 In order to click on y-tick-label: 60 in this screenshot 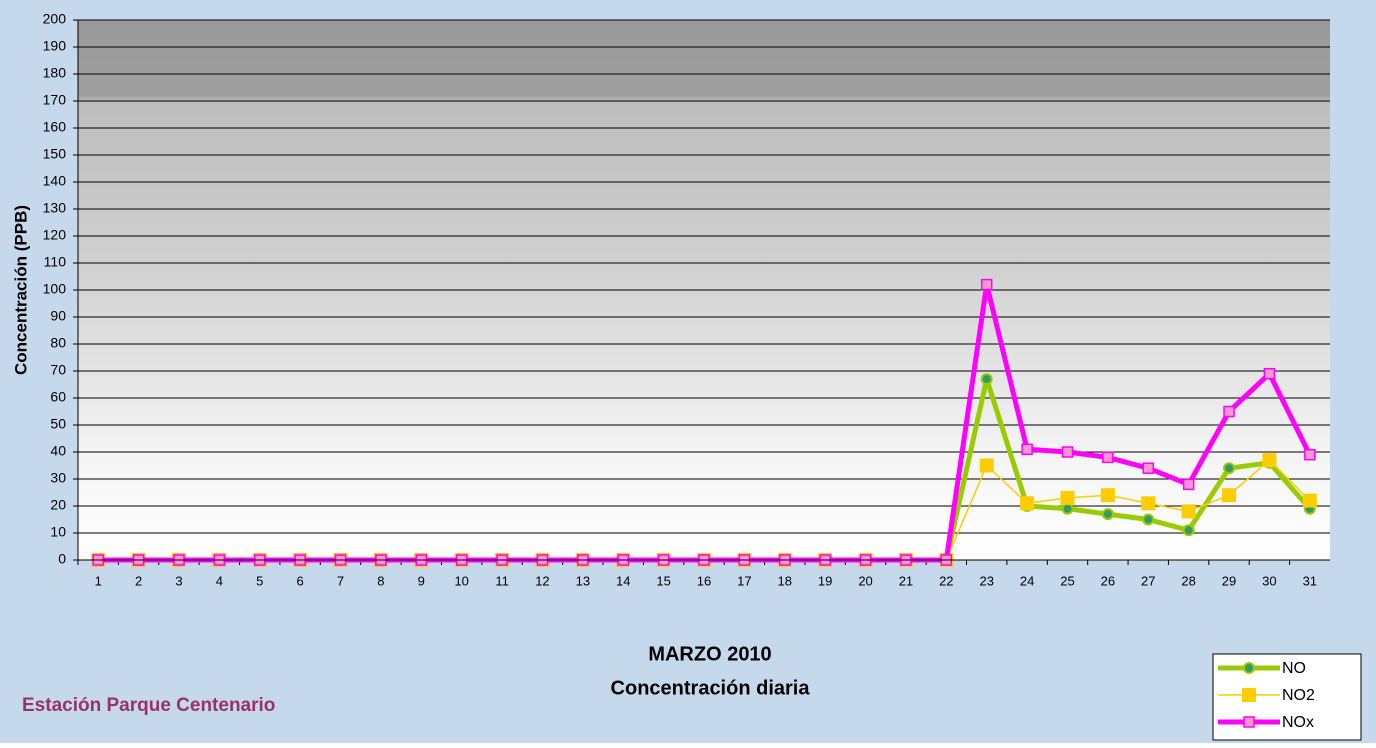, I will do `click(58, 397)`.